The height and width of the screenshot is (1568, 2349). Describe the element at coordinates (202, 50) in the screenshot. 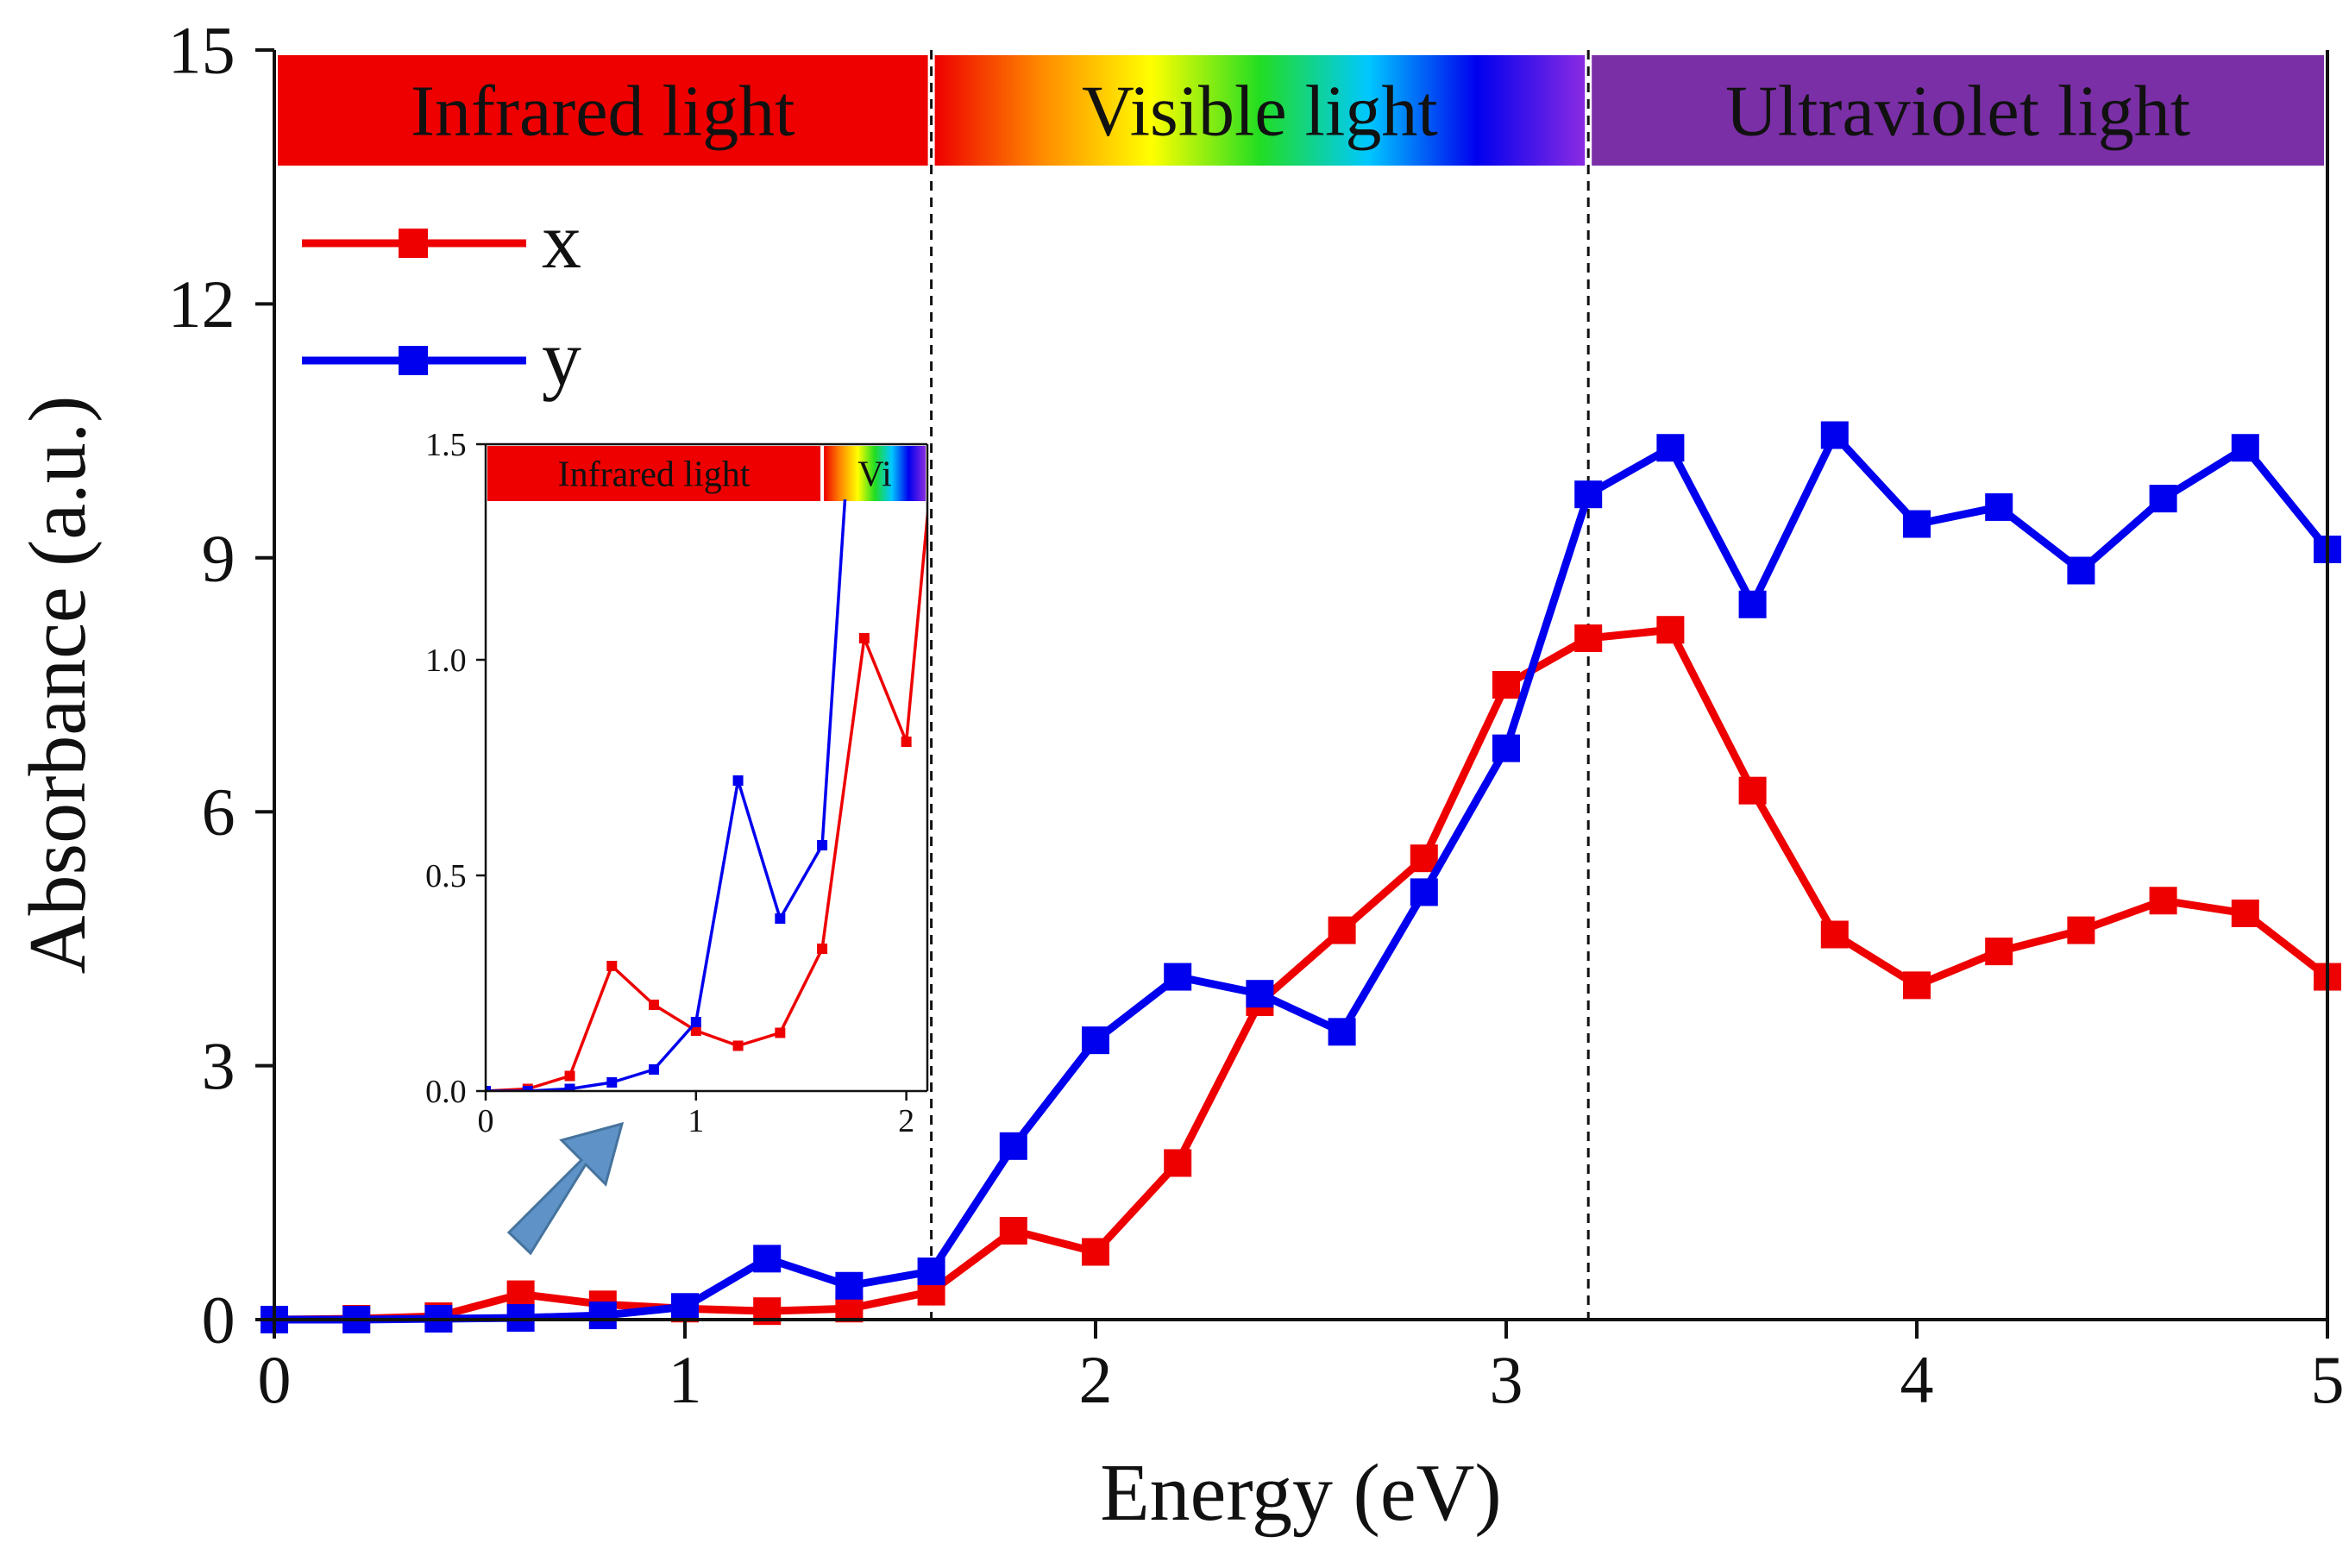

I see `y-tick-label: 15` at that location.